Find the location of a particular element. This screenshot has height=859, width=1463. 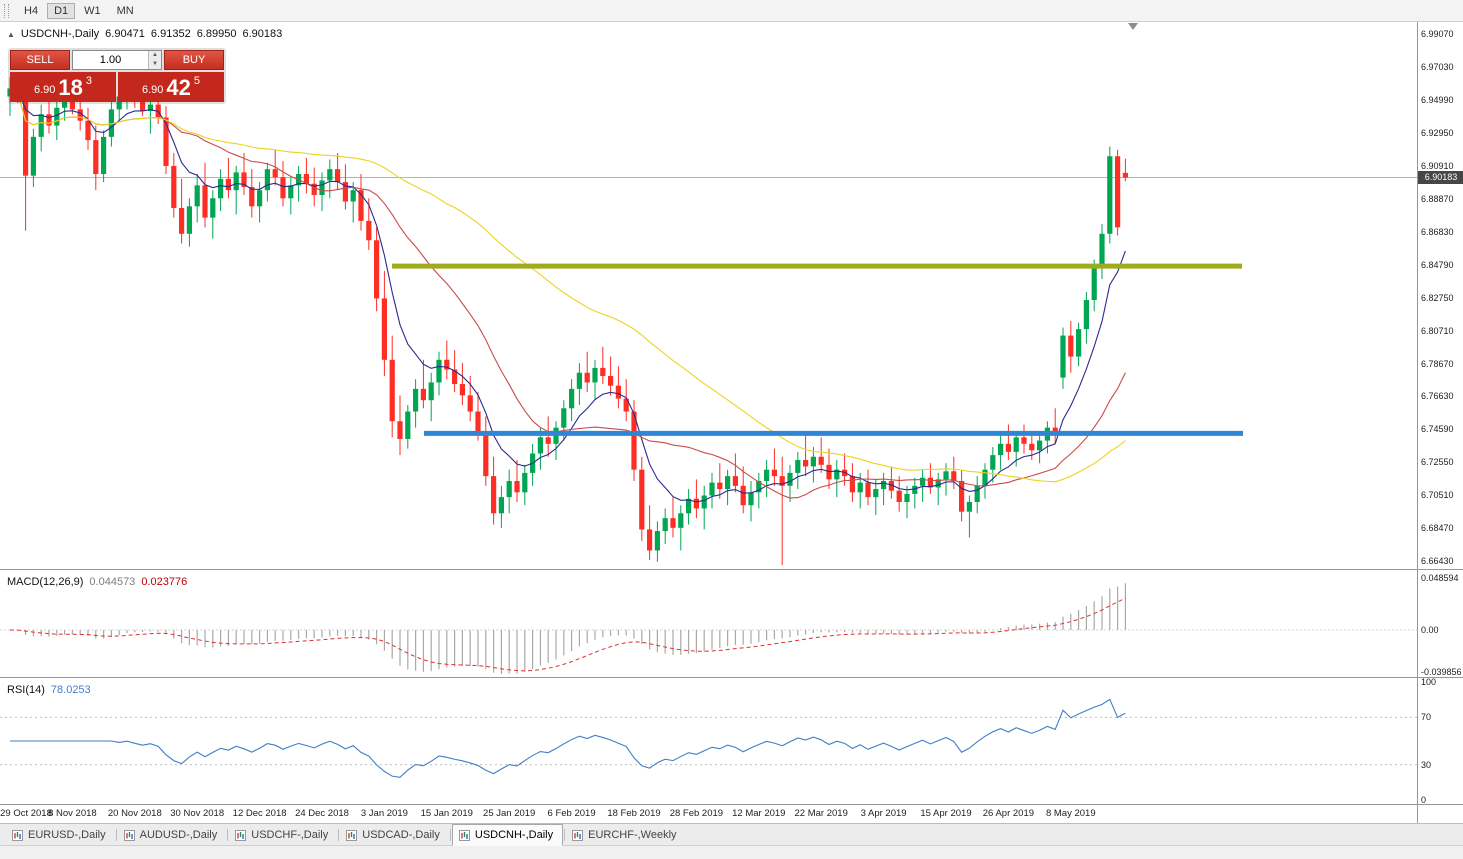

macd-header: MACD(12,26,9) 0.044573 0.023776 is located at coordinates (97, 582).